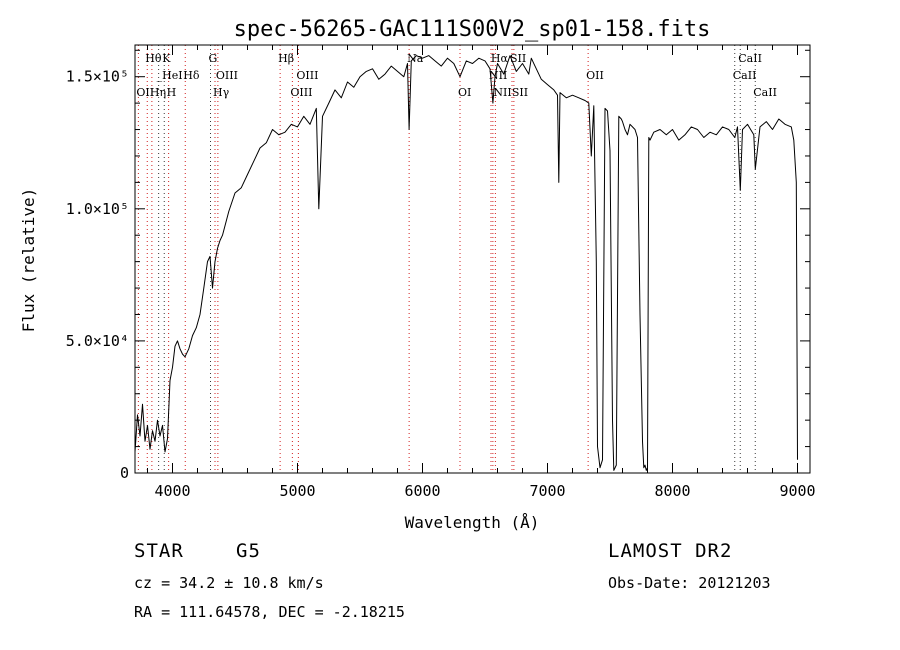 This screenshot has width=900, height=650. Describe the element at coordinates (595, 75) in the screenshot. I see `line-label-20: OII` at that location.